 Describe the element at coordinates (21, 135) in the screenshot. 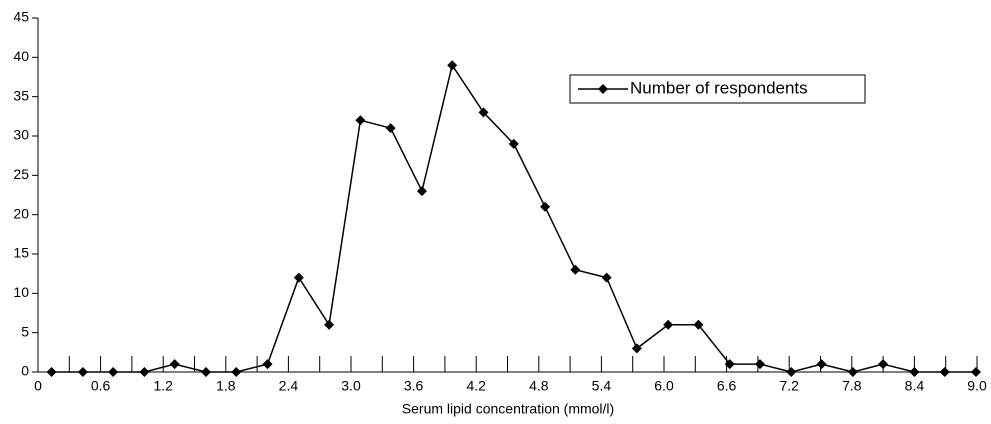

I see `y-tick-label: 30` at that location.